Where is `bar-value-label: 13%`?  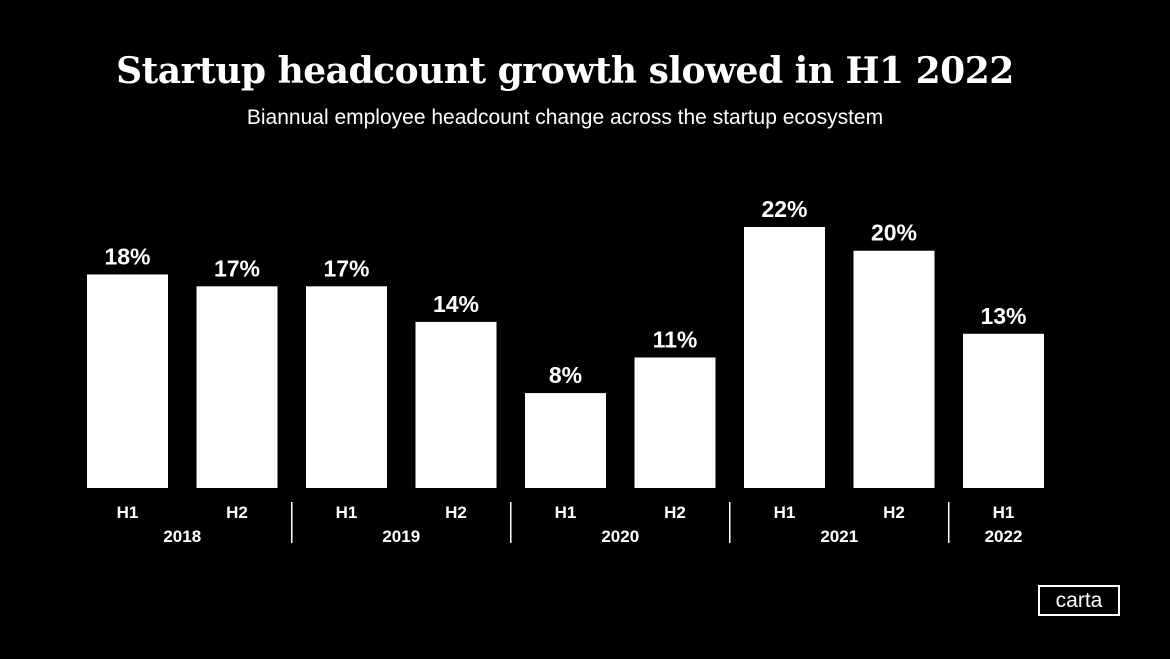 bar-value-label: 13% is located at coordinates (1003, 316).